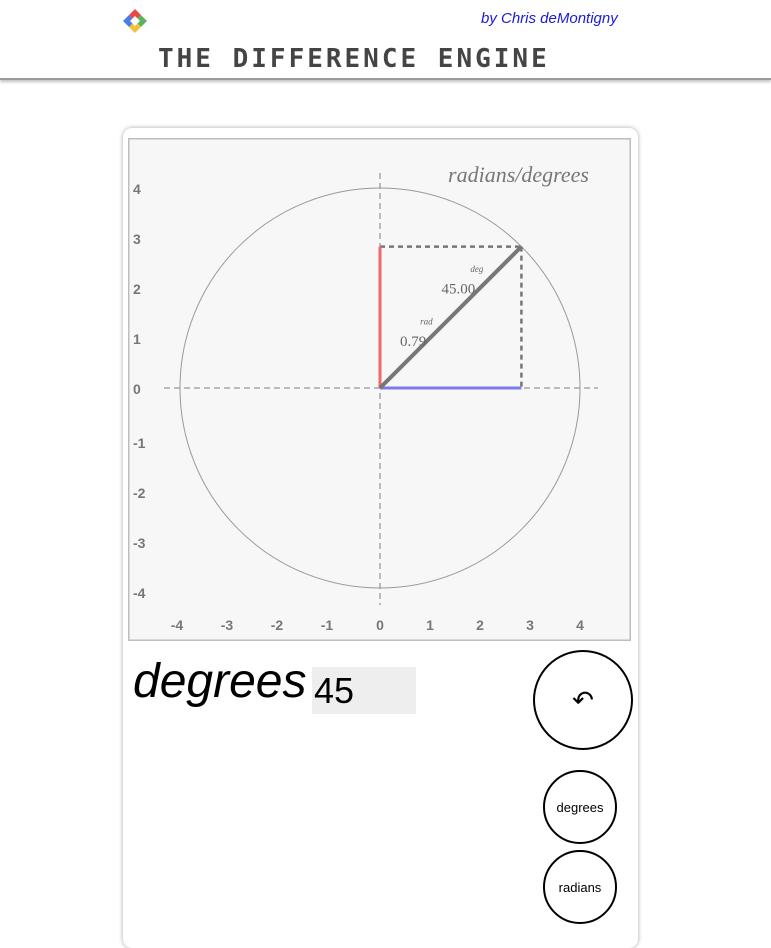 The height and width of the screenshot is (948, 771). What do you see at coordinates (137, 189) in the screenshot?
I see `y-tick-label: 4` at bounding box center [137, 189].